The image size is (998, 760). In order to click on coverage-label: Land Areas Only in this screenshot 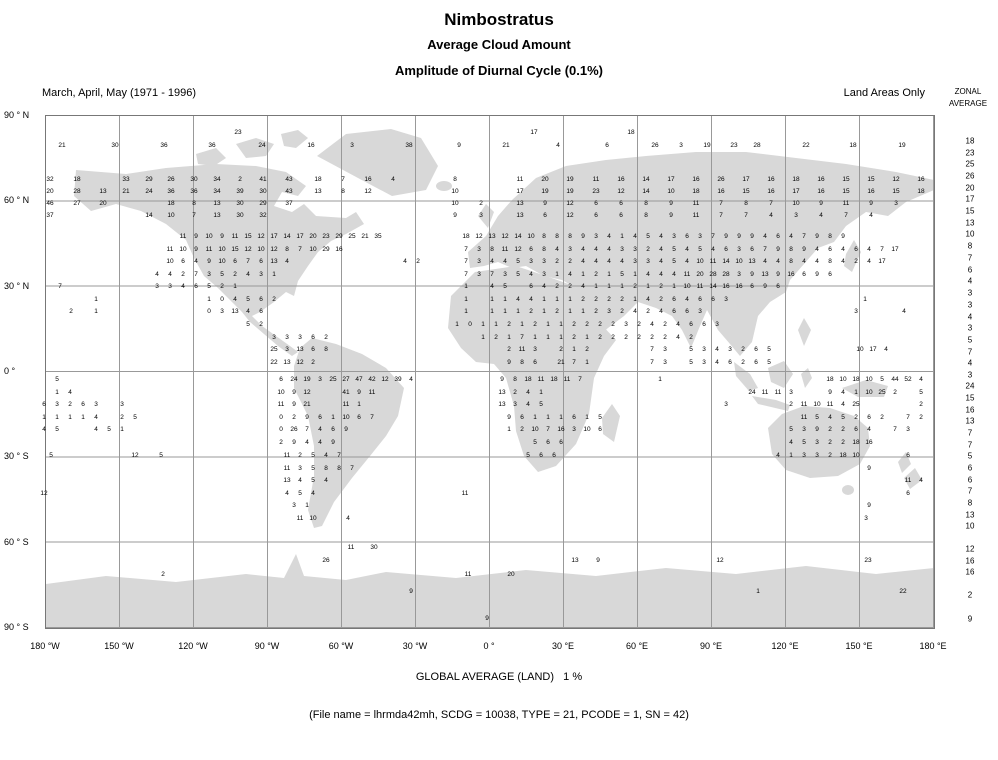, I will do `click(884, 93)`.